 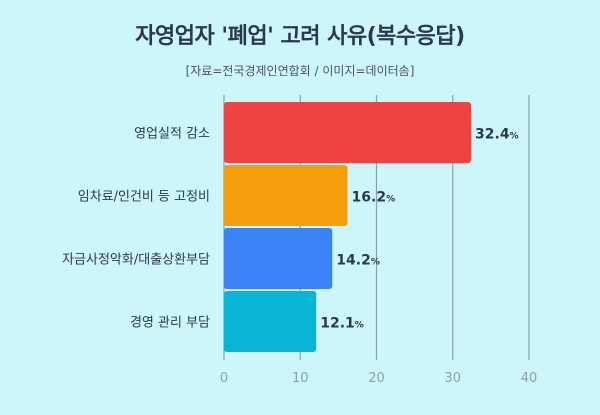 I want to click on chart-source: [자료=전국경제인연합회 / 이미지=데이터솜], so click(x=300, y=71).